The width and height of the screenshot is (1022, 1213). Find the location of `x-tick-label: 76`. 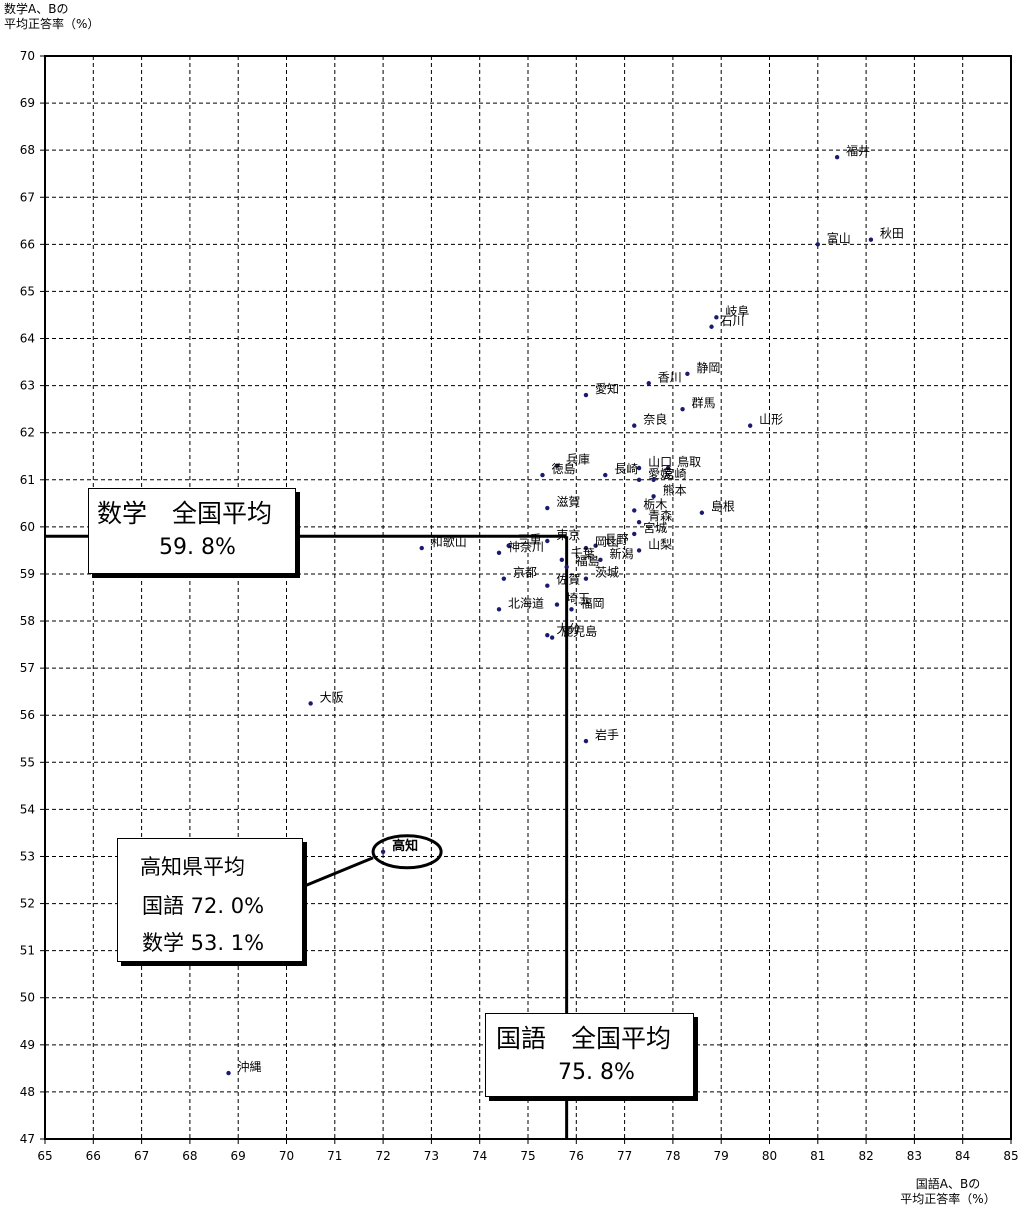

x-tick-label: 76 is located at coordinates (576, 1156).